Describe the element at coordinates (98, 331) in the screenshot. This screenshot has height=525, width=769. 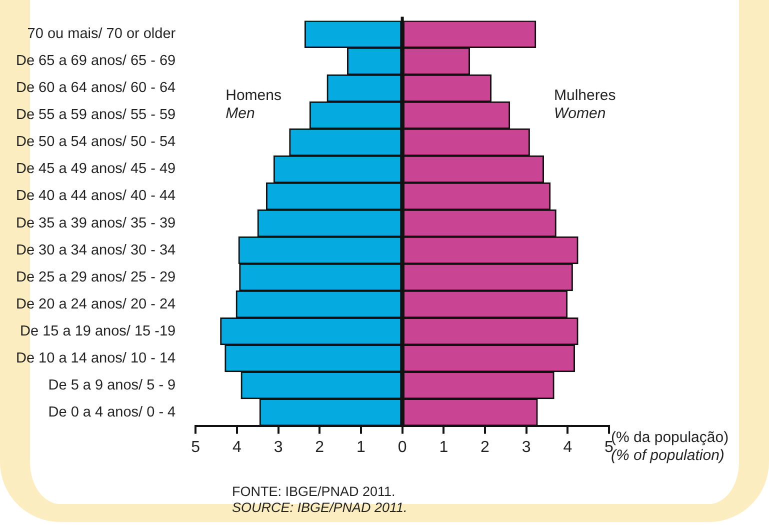
I see `y-tick-label: De 15 a 19 anos/ 15 -19` at that location.